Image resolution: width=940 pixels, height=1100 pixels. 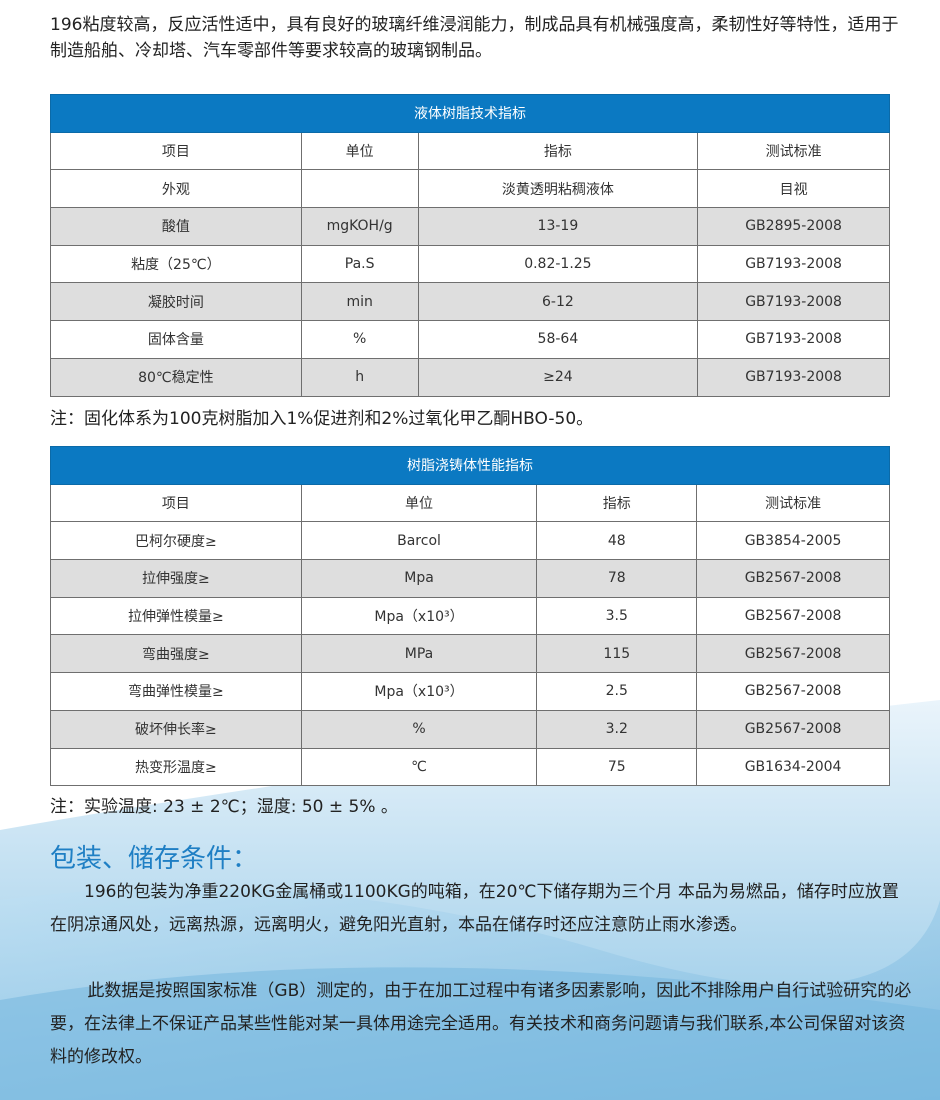 What do you see at coordinates (419, 767) in the screenshot?
I see `table-cell: ℃` at bounding box center [419, 767].